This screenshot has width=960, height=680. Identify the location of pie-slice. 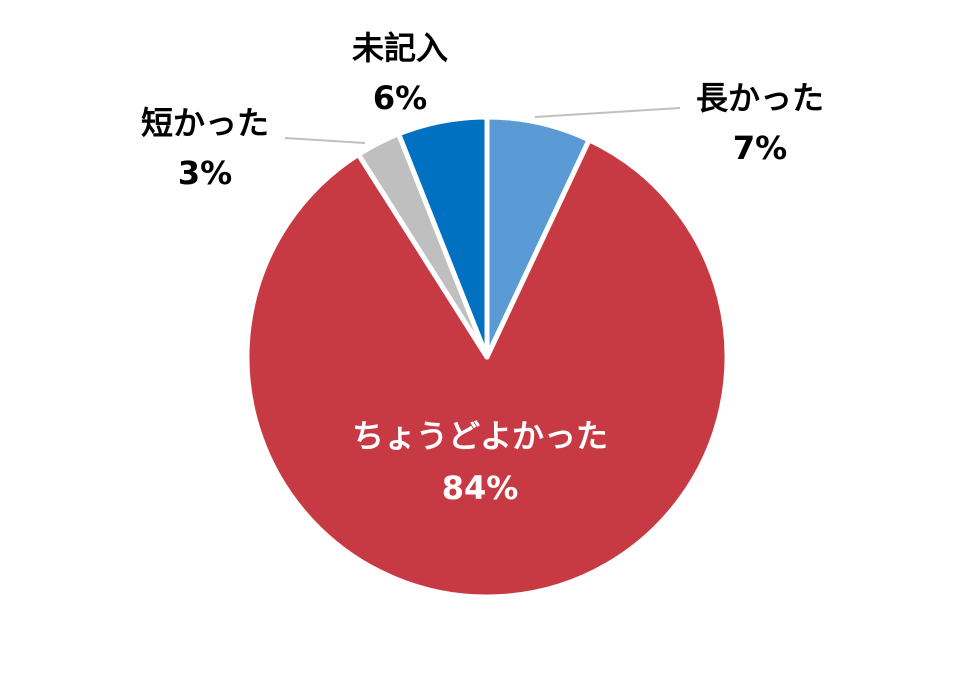
(443, 237).